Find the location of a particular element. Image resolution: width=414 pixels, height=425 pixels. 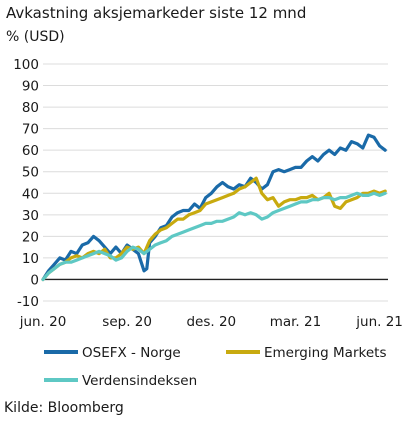

y-tick-label: 50 is located at coordinates (30, 173).